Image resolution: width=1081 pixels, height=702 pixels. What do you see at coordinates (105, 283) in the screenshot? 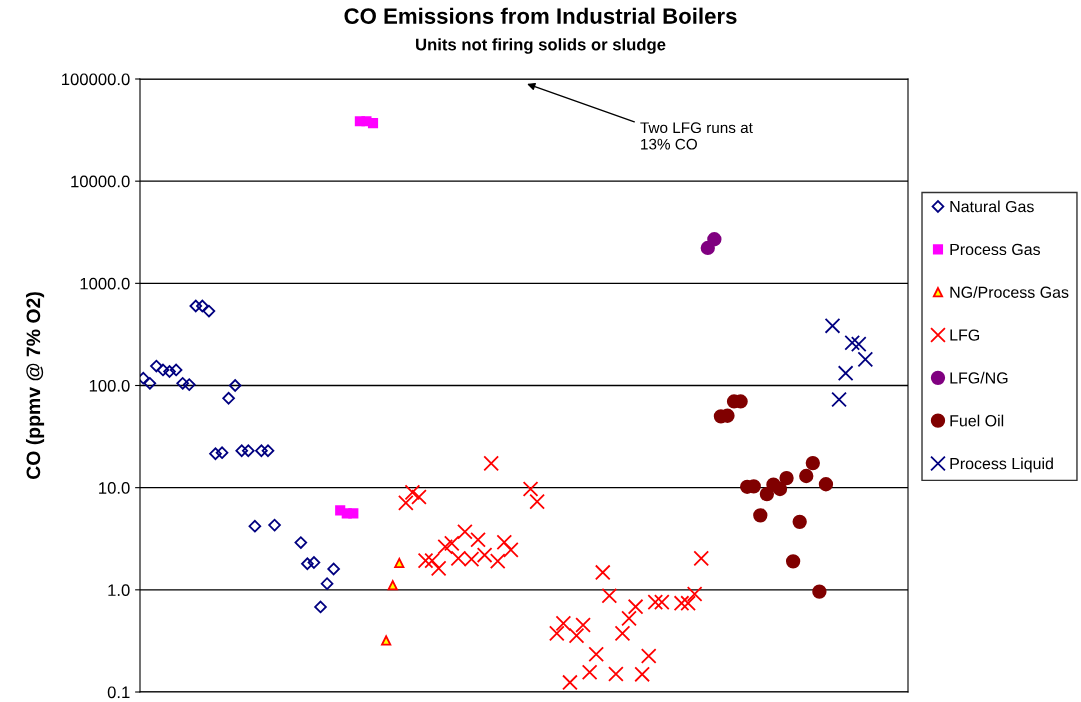
I see `y-tick-label: 1000.0` at bounding box center [105, 283].